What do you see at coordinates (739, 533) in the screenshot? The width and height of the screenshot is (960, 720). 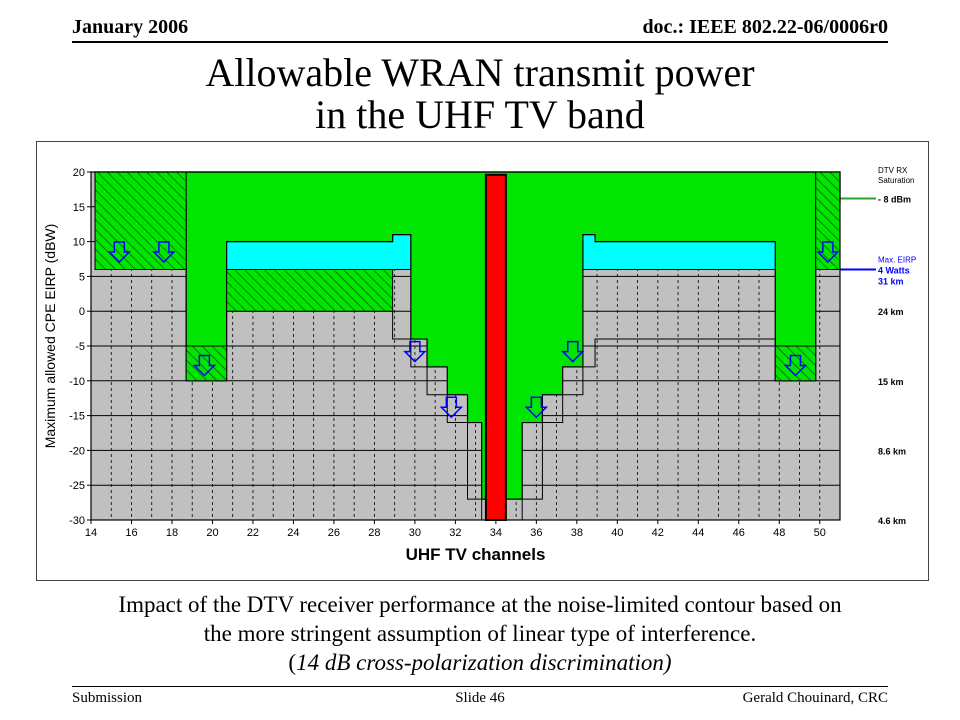 I see `x-tick-label: 46` at bounding box center [739, 533].